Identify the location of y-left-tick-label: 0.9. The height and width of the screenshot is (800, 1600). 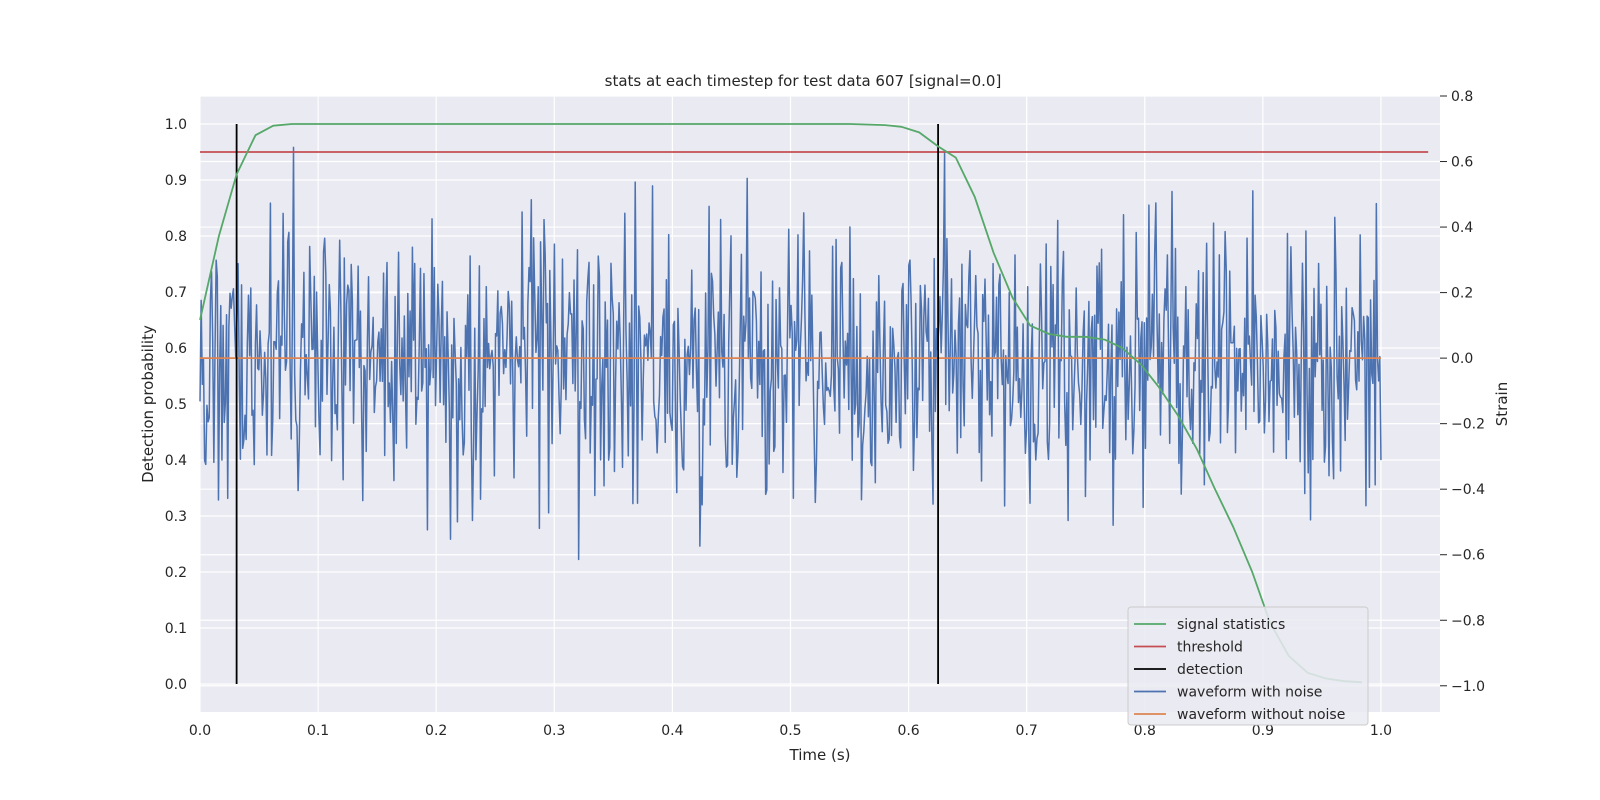
(176, 181).